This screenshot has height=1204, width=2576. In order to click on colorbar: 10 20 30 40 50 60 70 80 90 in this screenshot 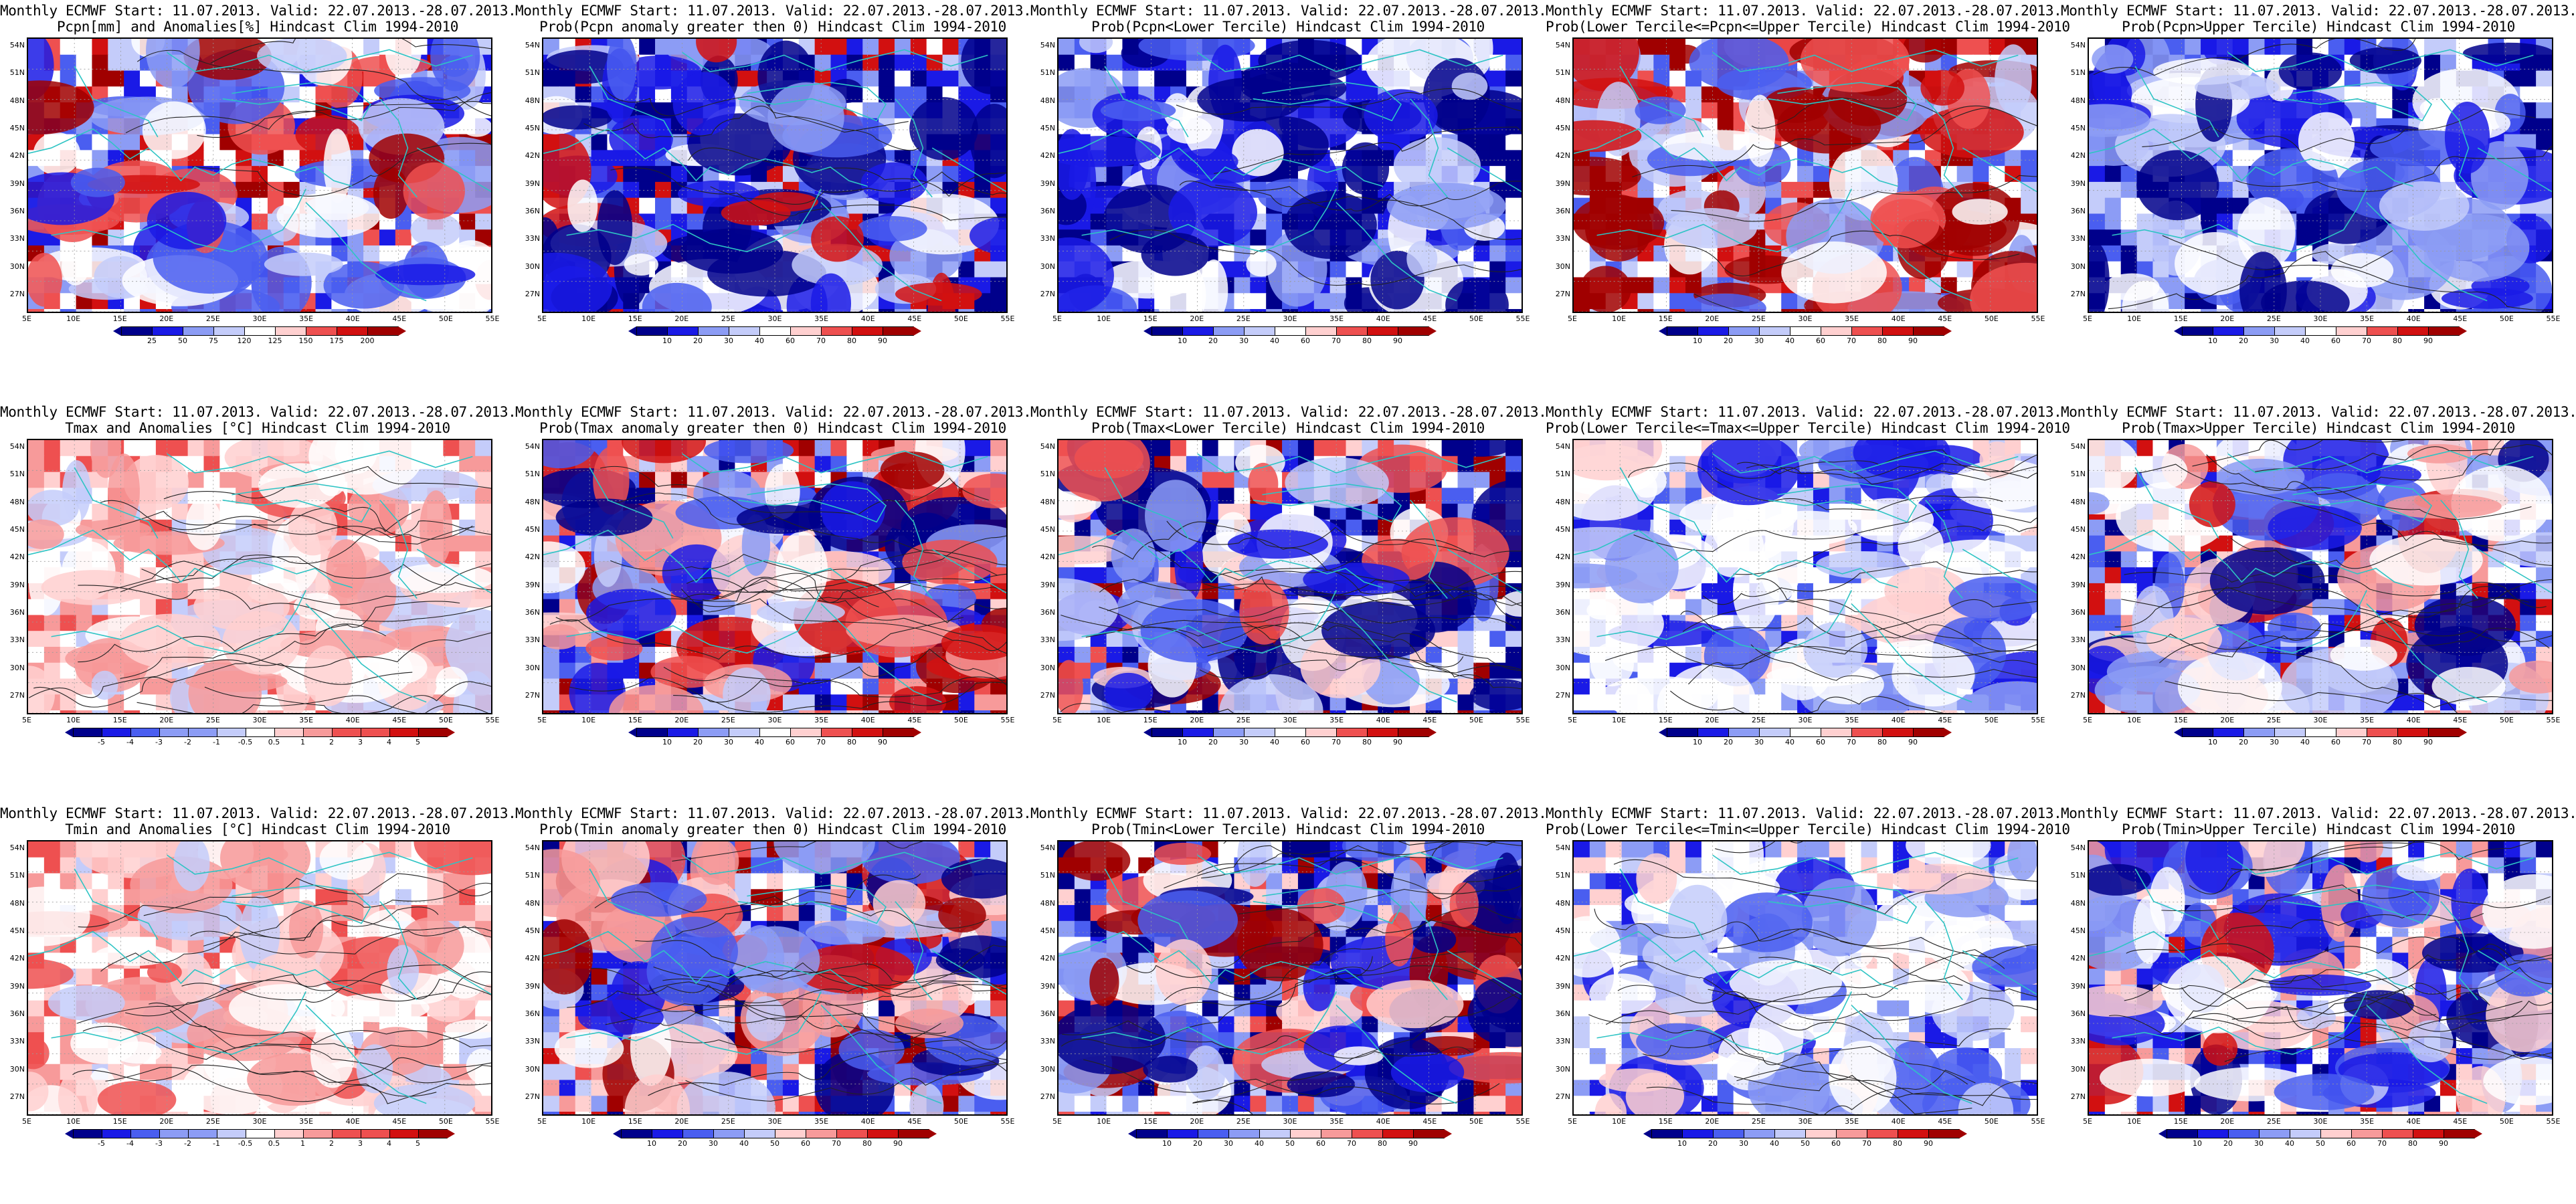, I will do `click(1805, 1138)`.